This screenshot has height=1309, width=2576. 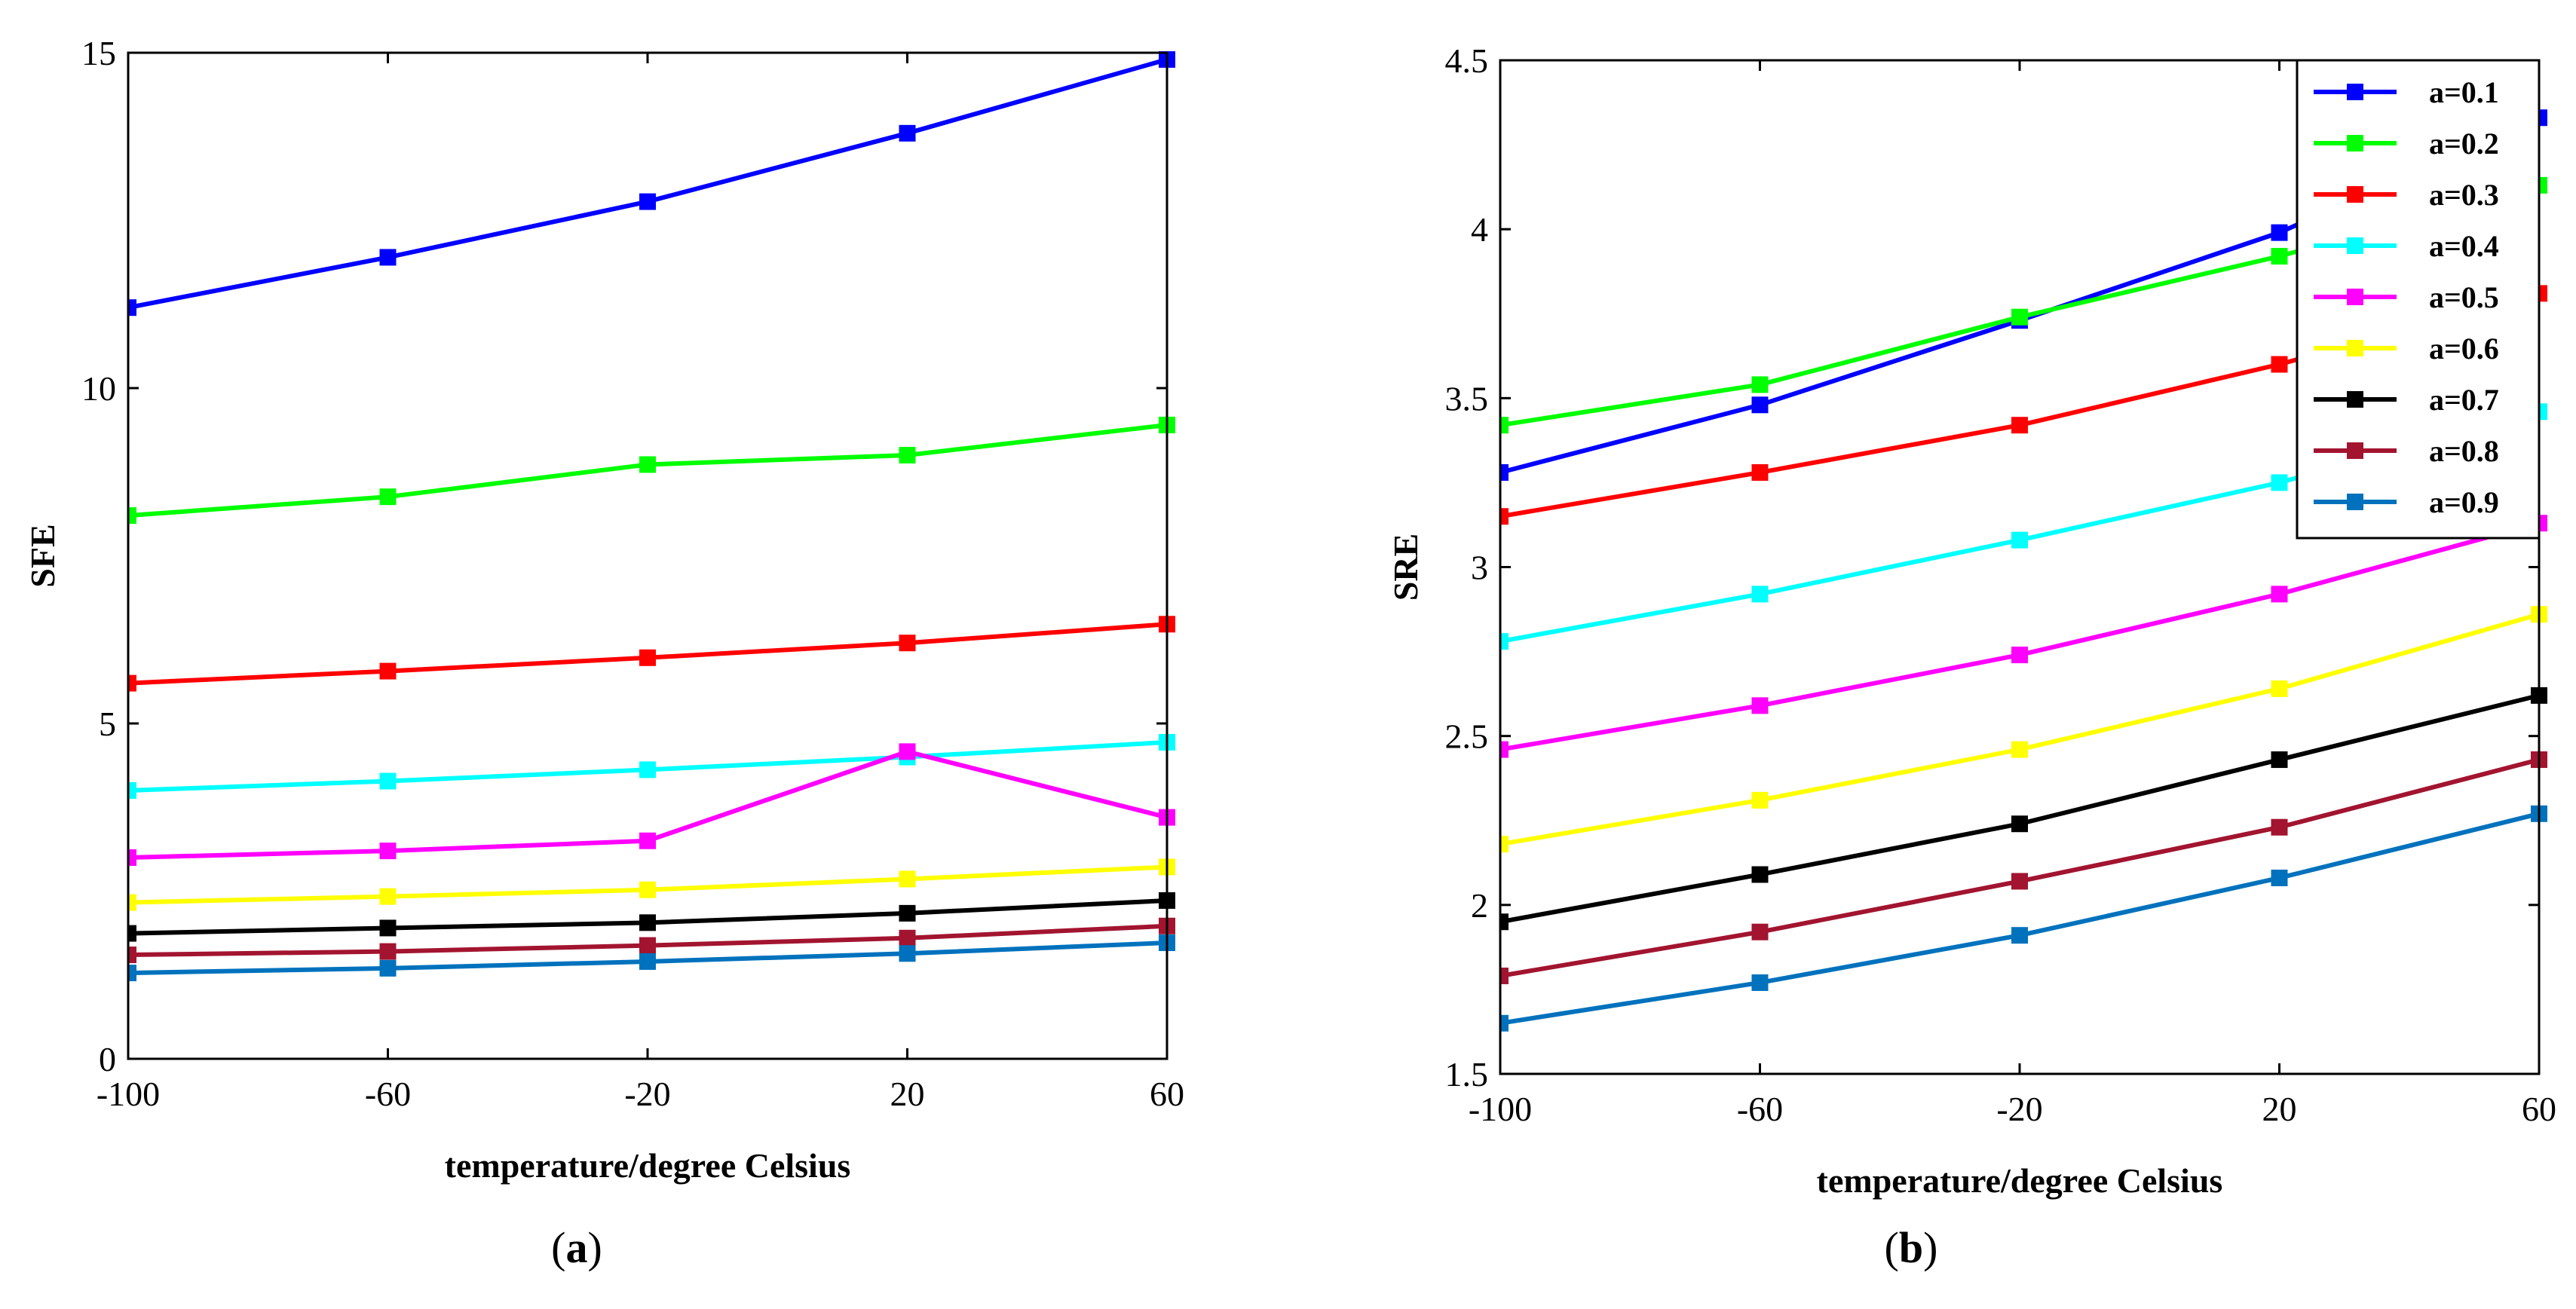 What do you see at coordinates (2406, 195) in the screenshot?
I see `legend-item-a=0.3: a=0.3` at bounding box center [2406, 195].